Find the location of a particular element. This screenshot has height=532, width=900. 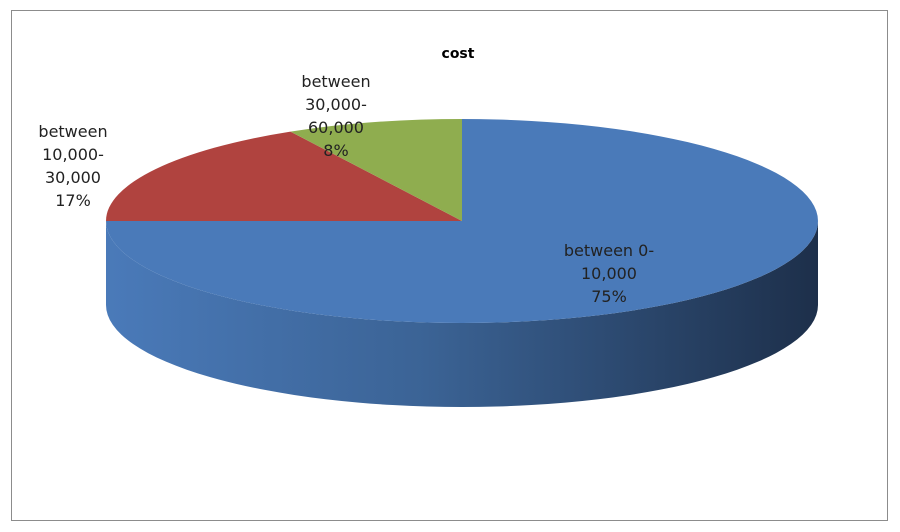

slice-label-2: between 30,000- 60,000 8% is located at coordinates (335, 116).